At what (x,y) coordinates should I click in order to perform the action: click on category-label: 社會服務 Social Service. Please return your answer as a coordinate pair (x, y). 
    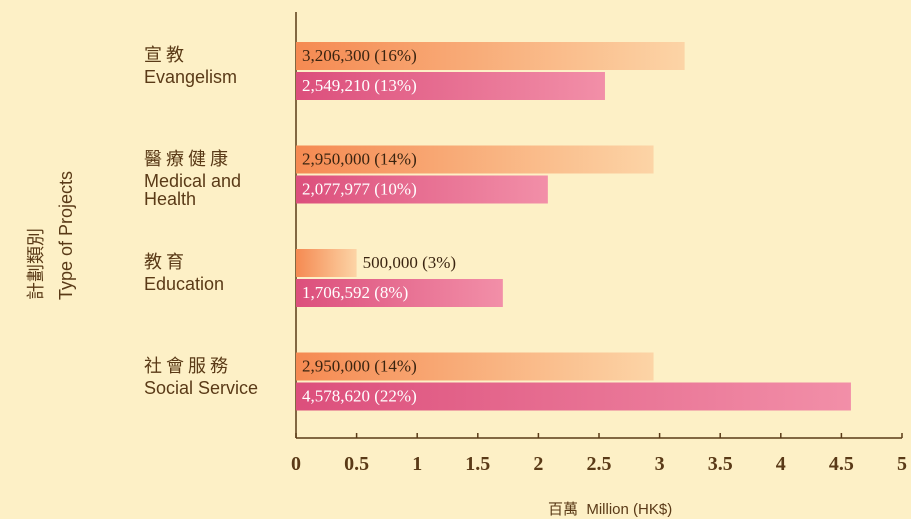
    Looking at the image, I should click on (214, 377).